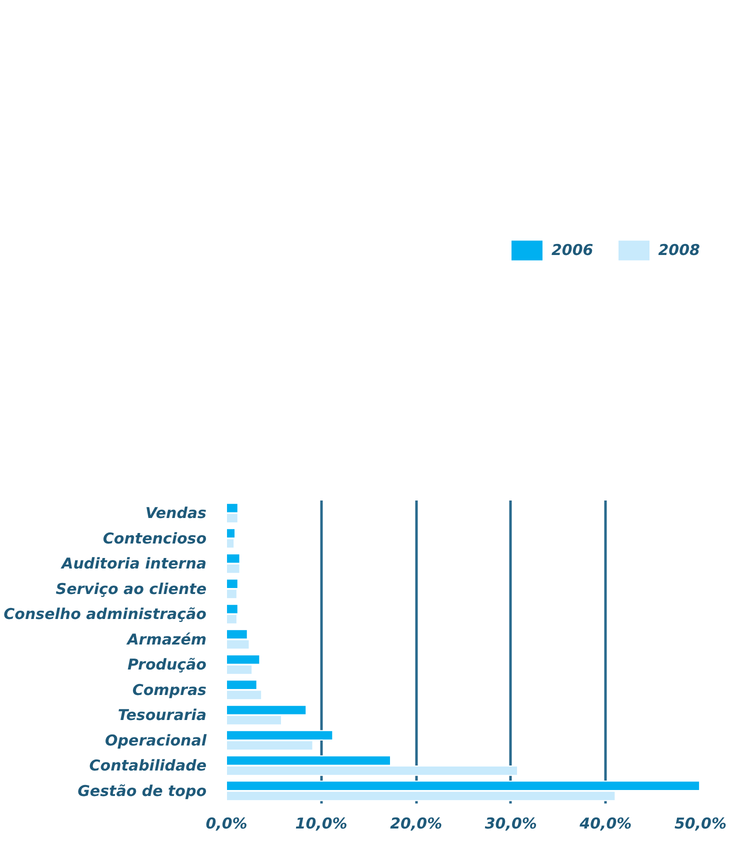 This screenshot has height=843, width=748. I want to click on y-tick-label: Contencioso, so click(154, 538).